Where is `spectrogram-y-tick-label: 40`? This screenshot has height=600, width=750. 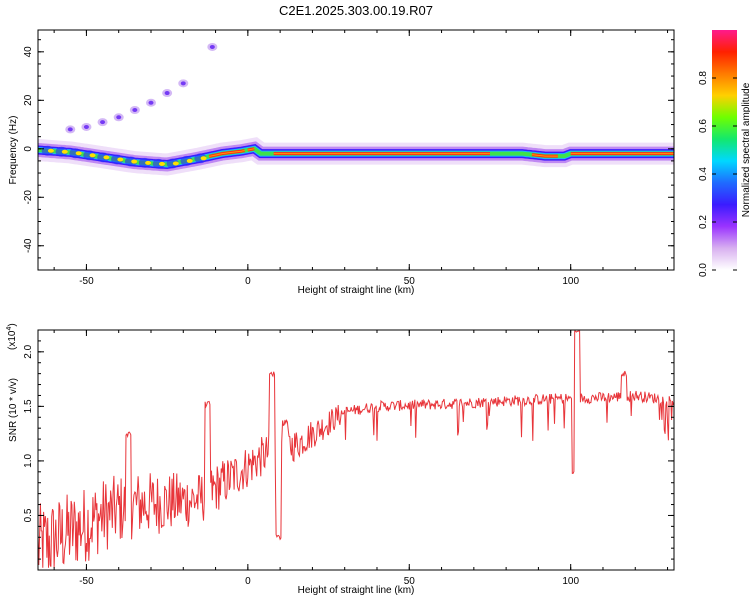 spectrogram-y-tick-label: 40 is located at coordinates (28, 52).